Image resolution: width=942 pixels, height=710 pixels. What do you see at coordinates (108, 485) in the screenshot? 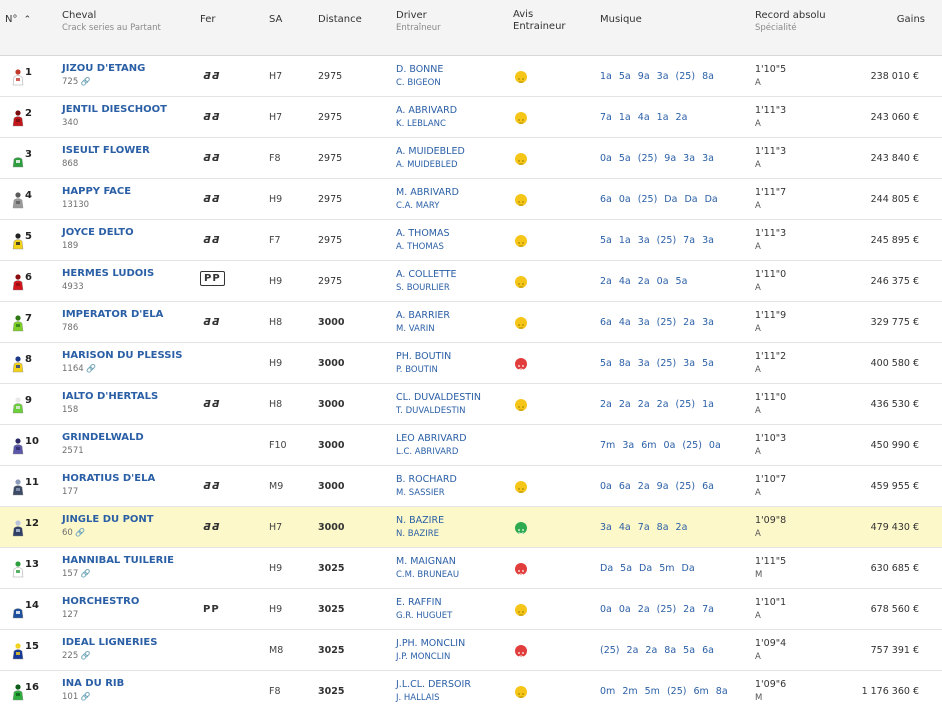
I see `horse-name-link: HORATIUS D'ELA 177` at bounding box center [108, 485].